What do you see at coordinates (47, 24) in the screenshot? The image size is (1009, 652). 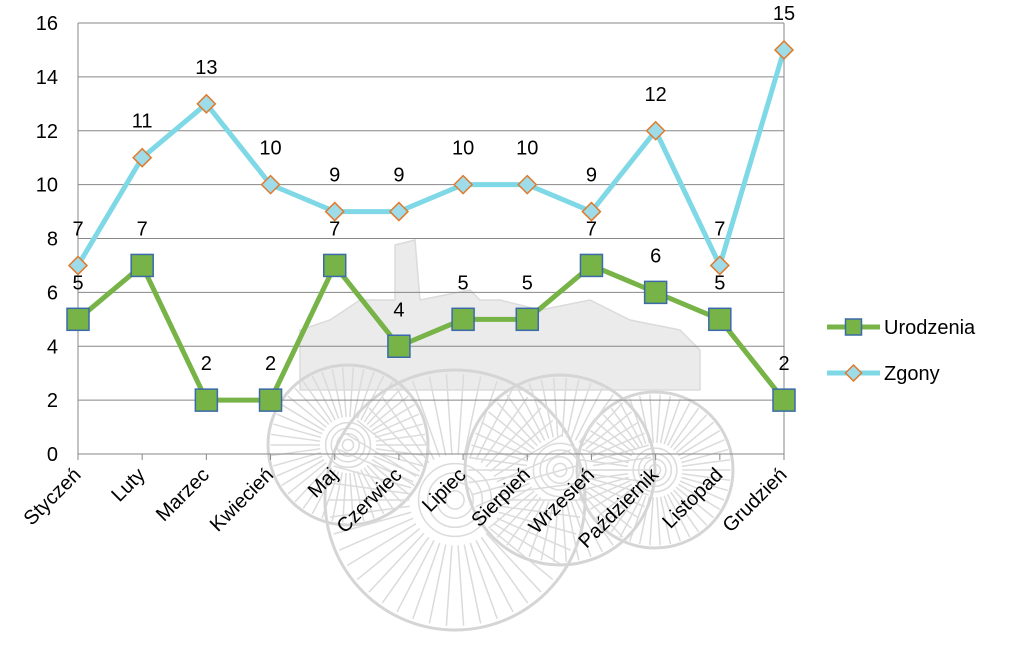 I see `y-tick-label: 16` at bounding box center [47, 24].